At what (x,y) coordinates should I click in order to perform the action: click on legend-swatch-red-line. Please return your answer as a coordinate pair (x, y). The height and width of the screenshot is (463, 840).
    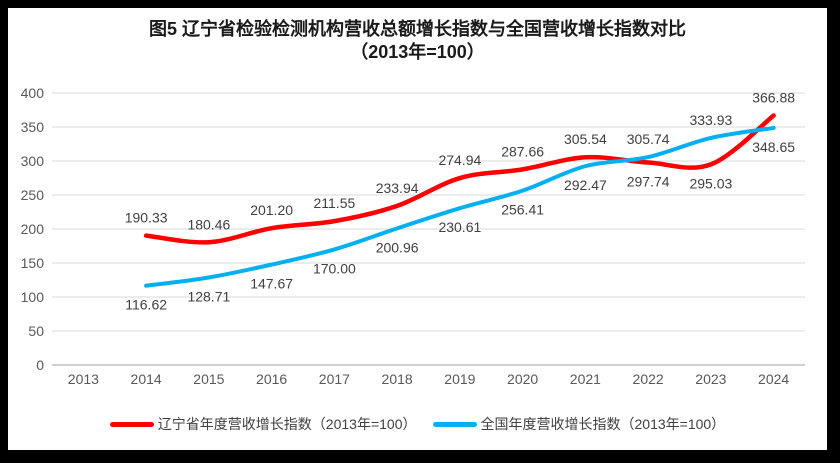
    Looking at the image, I should click on (131, 424).